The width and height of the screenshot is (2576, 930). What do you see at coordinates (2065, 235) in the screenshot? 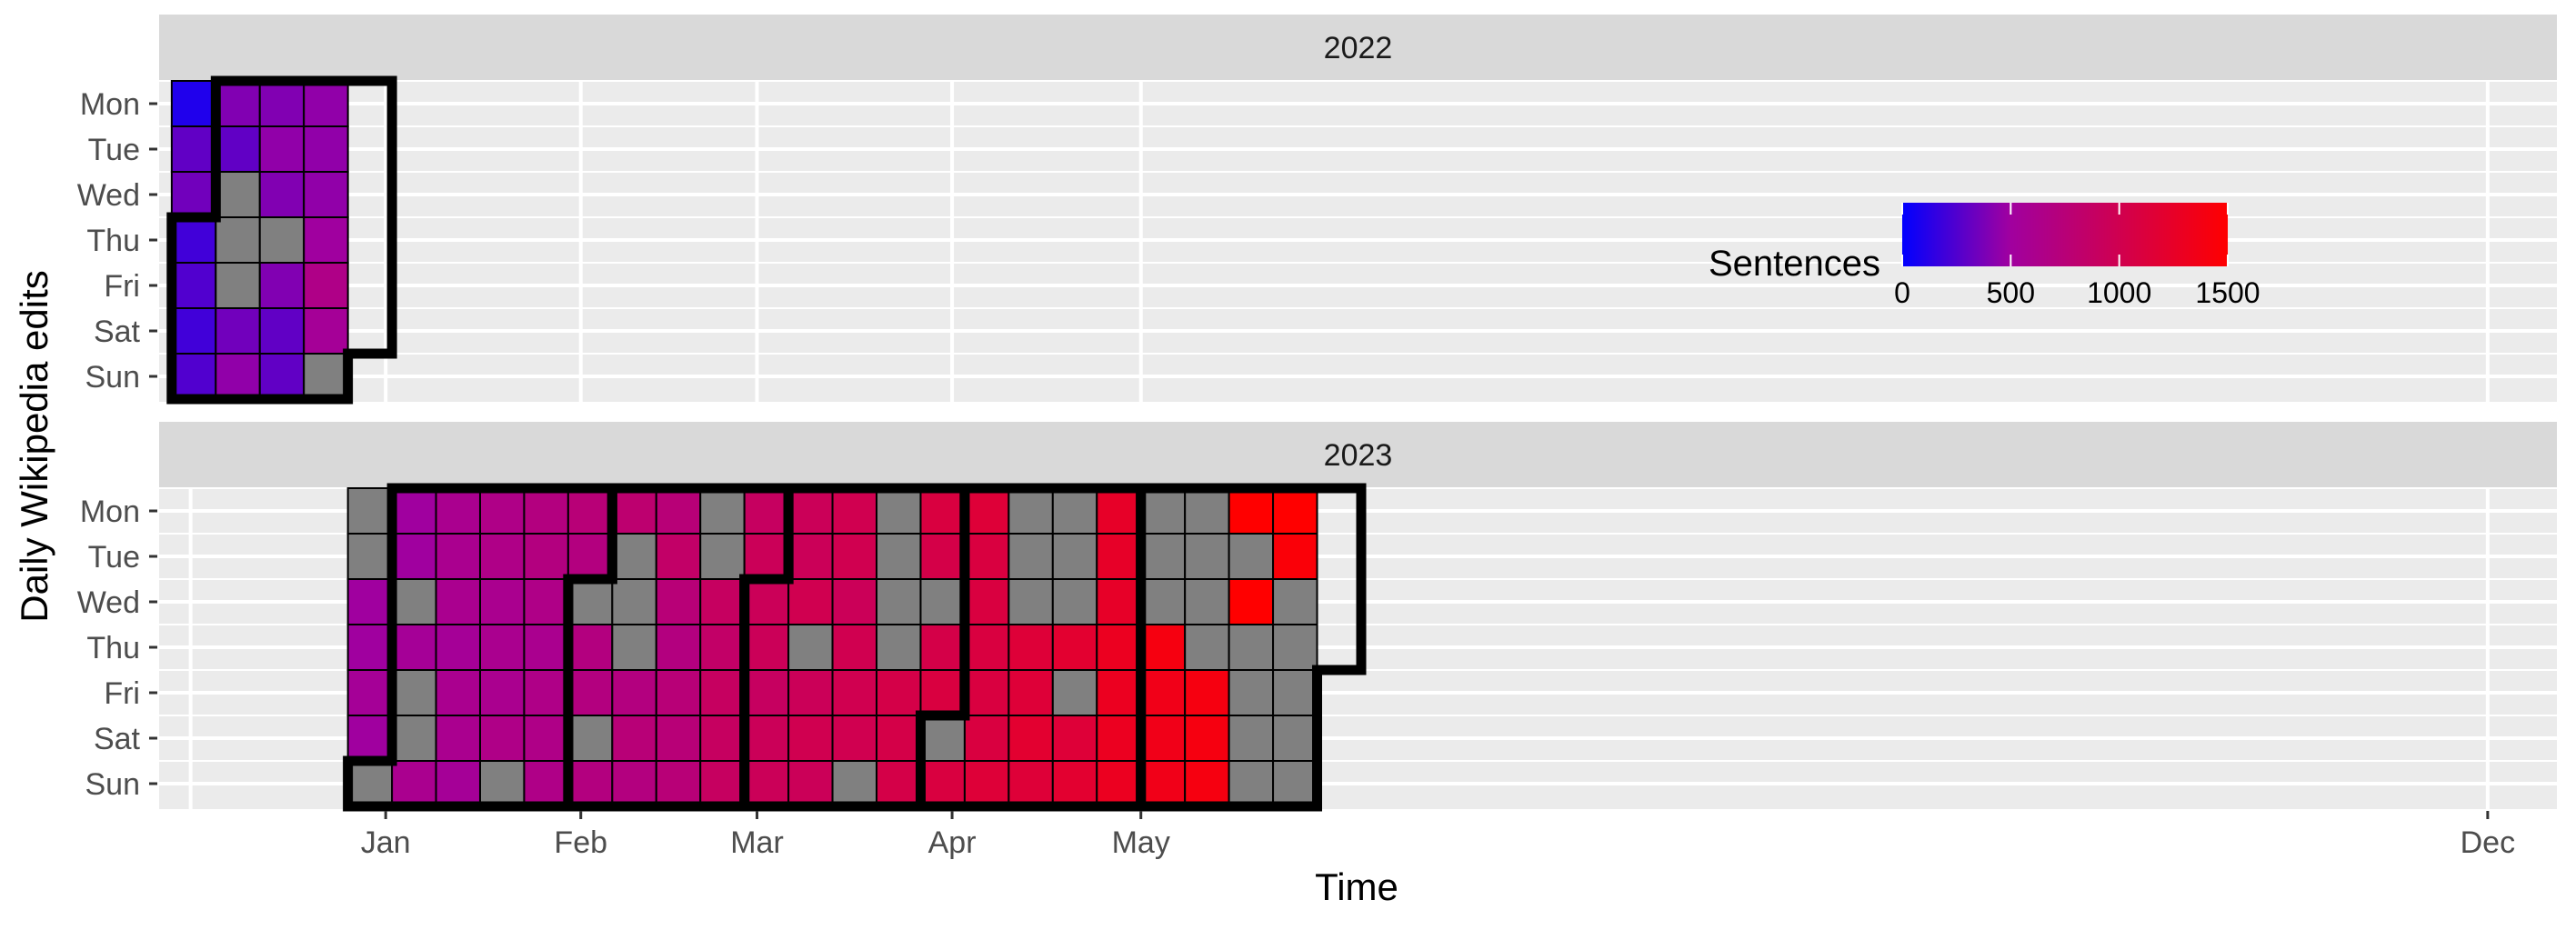
I see `legend-colorbar` at bounding box center [2065, 235].